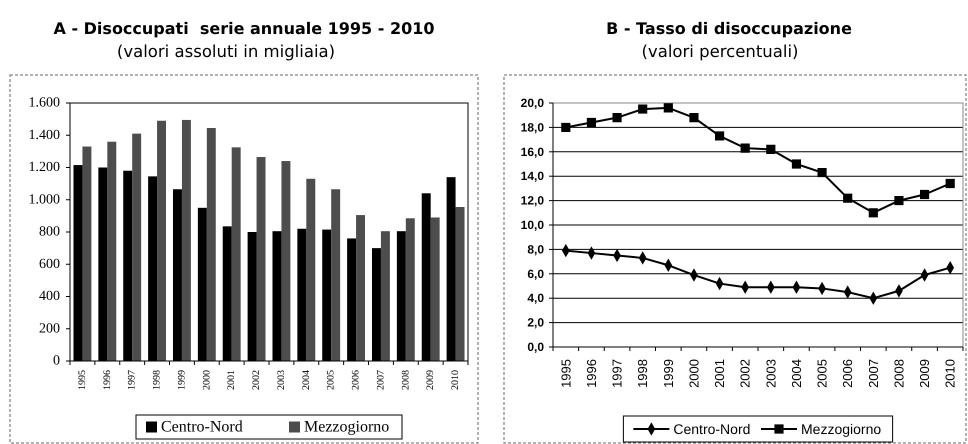  I want to click on y-tick-label: 4,0, so click(535, 298).